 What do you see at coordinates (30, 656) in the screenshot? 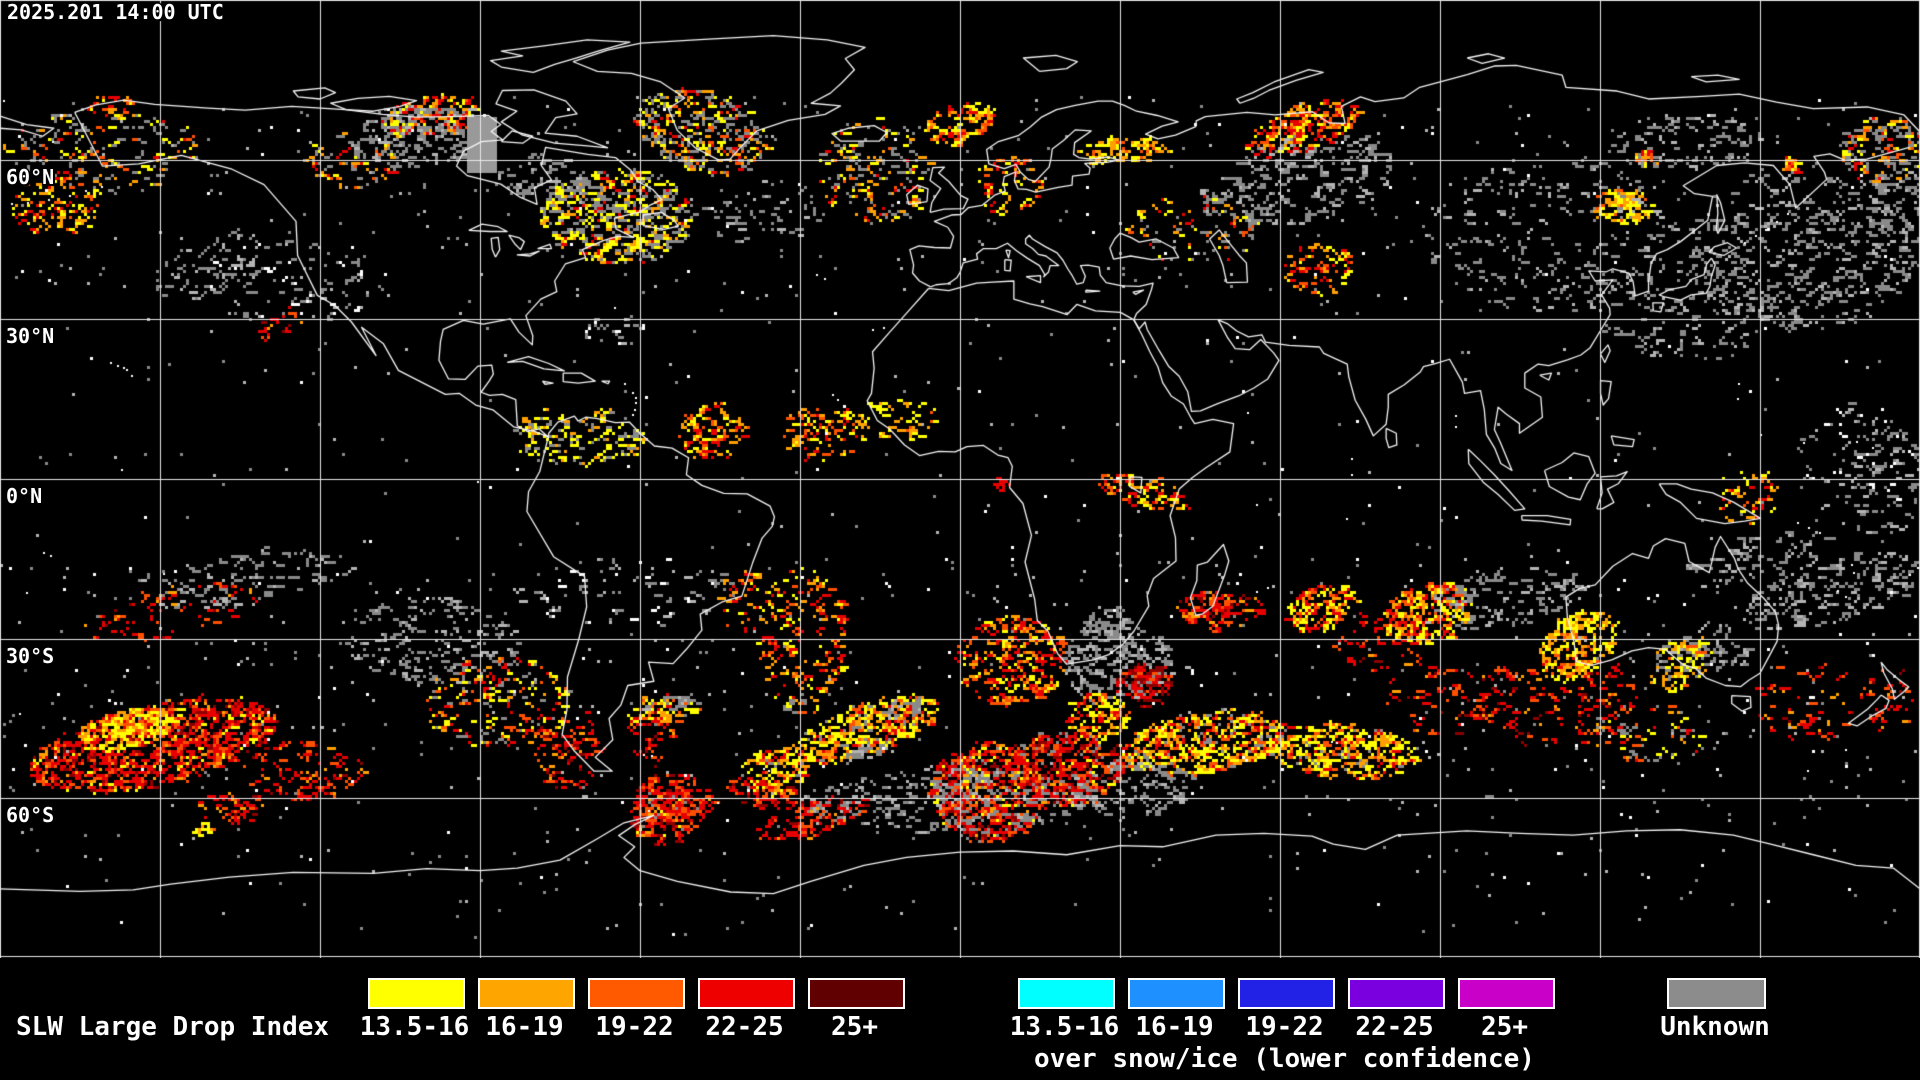
I see `latitude-label: 30°S` at bounding box center [30, 656].